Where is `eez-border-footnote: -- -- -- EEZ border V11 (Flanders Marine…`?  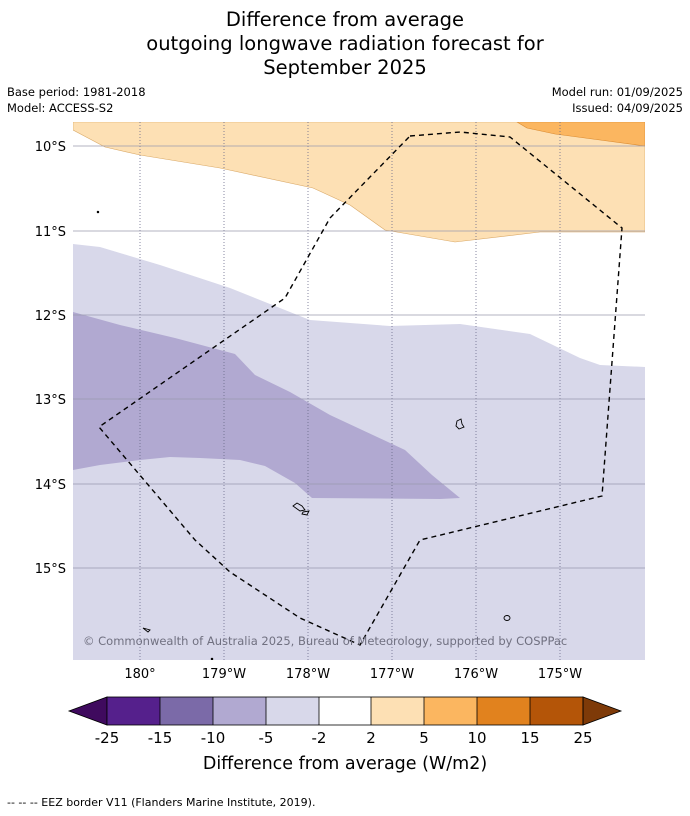
eez-border-footnote: -- -- -- EEZ border V11 (Flanders Marine… is located at coordinates (161, 802).